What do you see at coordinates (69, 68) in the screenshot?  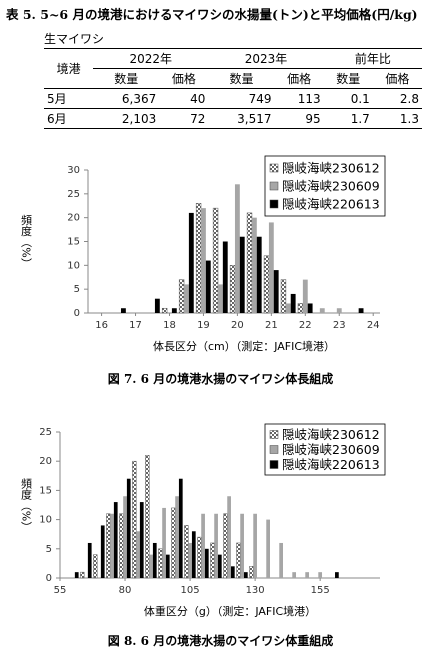 I see `header-cell: 境港` at bounding box center [69, 68].